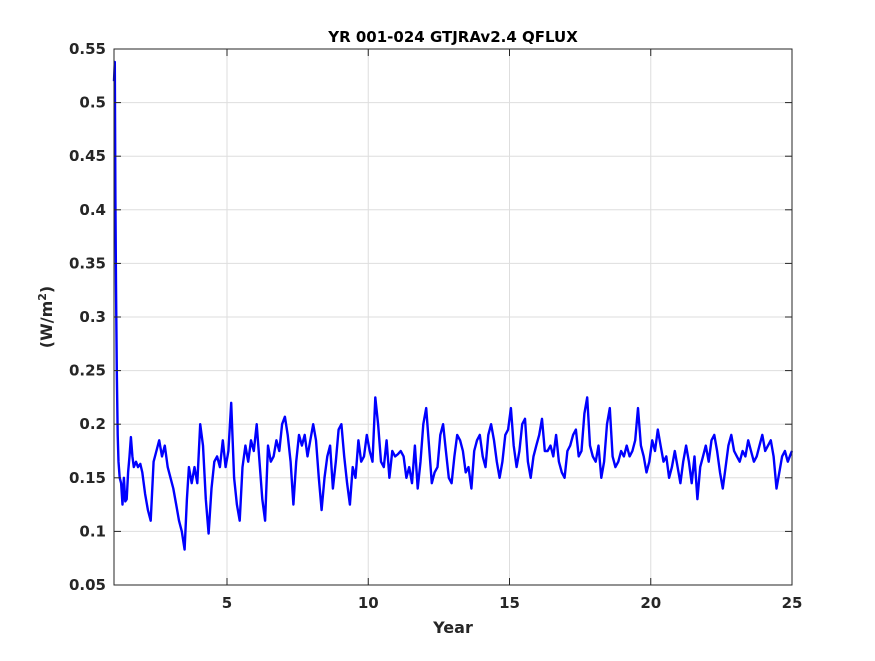 This screenshot has width=875, height=661. I want to click on y-axis-label-superscript: 2, so click(42, 297).